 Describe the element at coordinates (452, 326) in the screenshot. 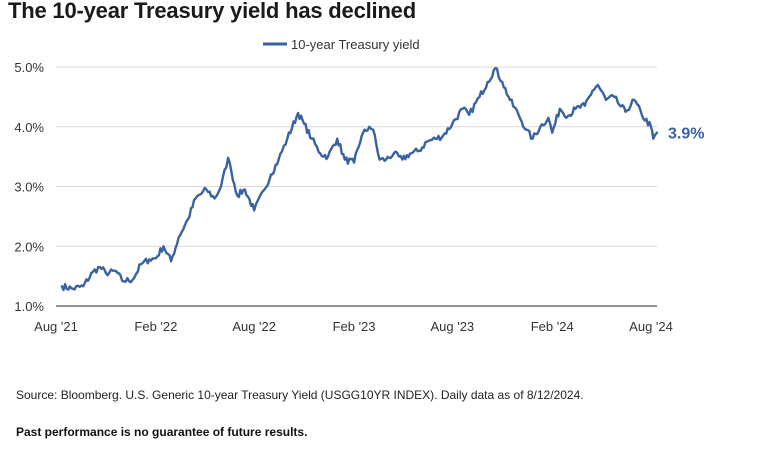

I see `x-tick-label: Aug '23` at that location.